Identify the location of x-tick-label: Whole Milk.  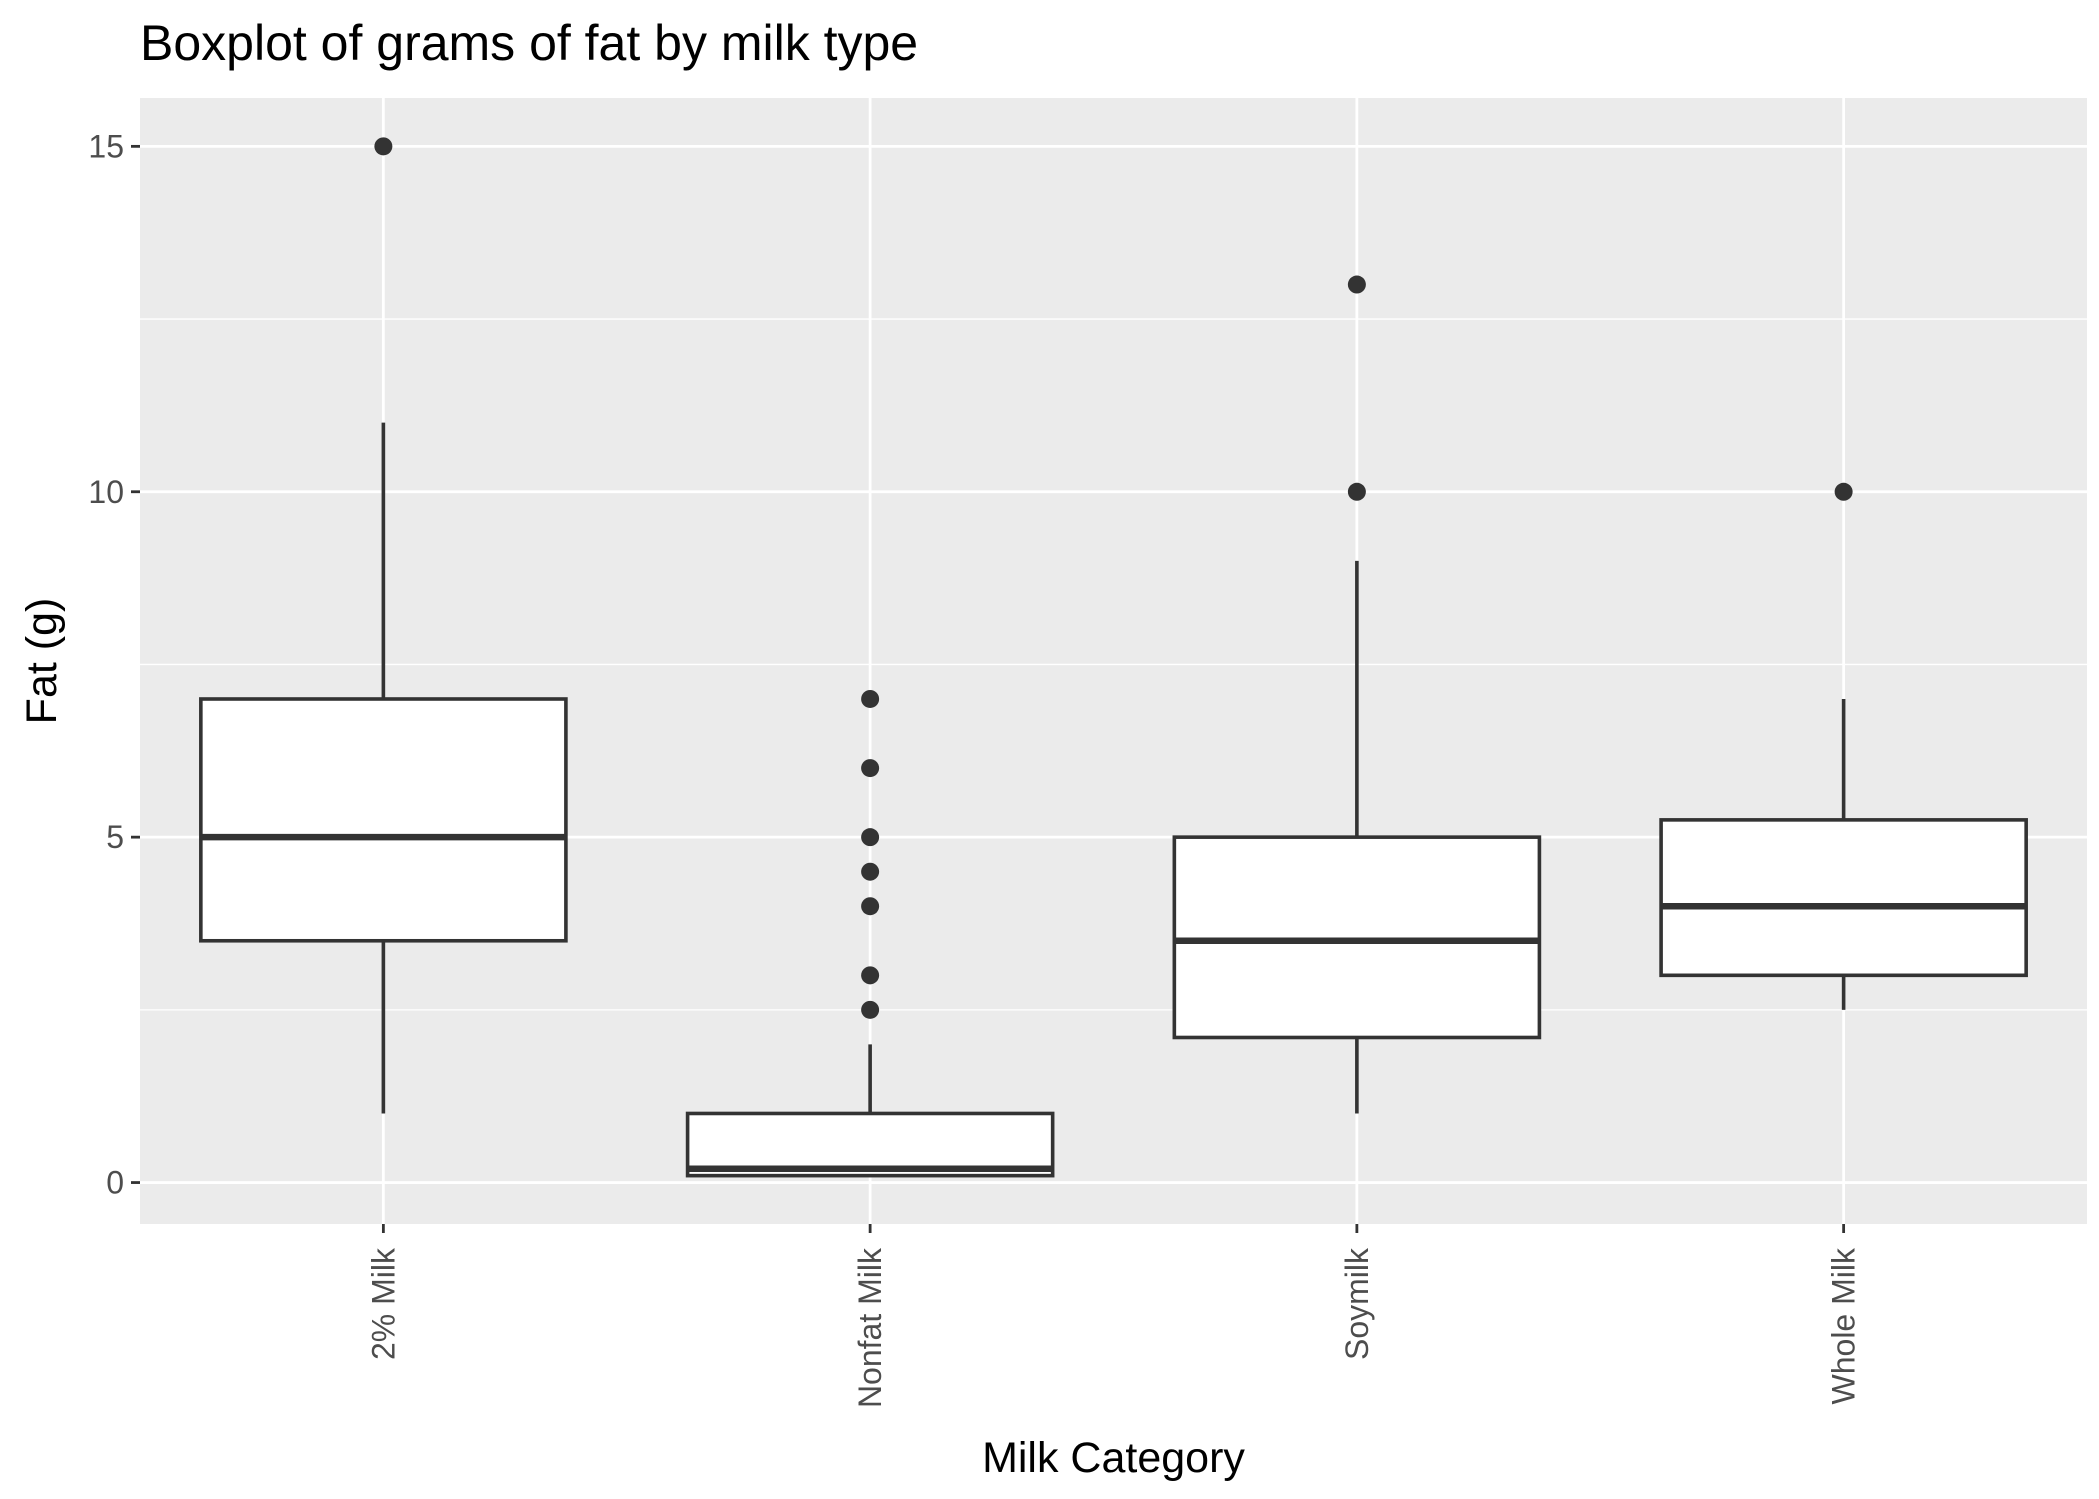
(1844, 1325).